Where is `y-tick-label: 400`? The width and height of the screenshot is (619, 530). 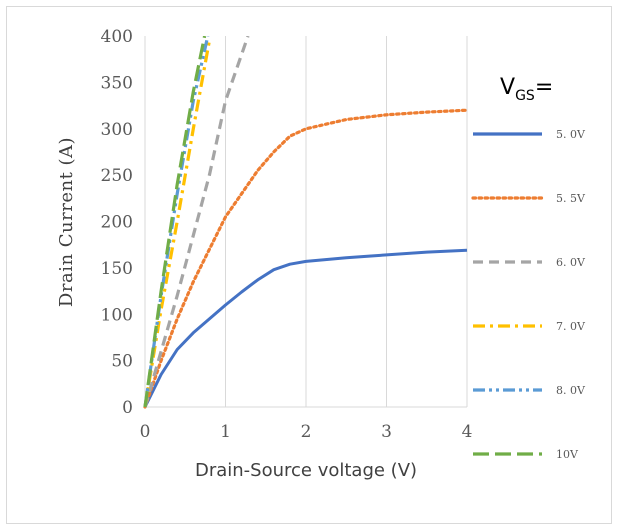 y-tick-label: 400 is located at coordinates (117, 37).